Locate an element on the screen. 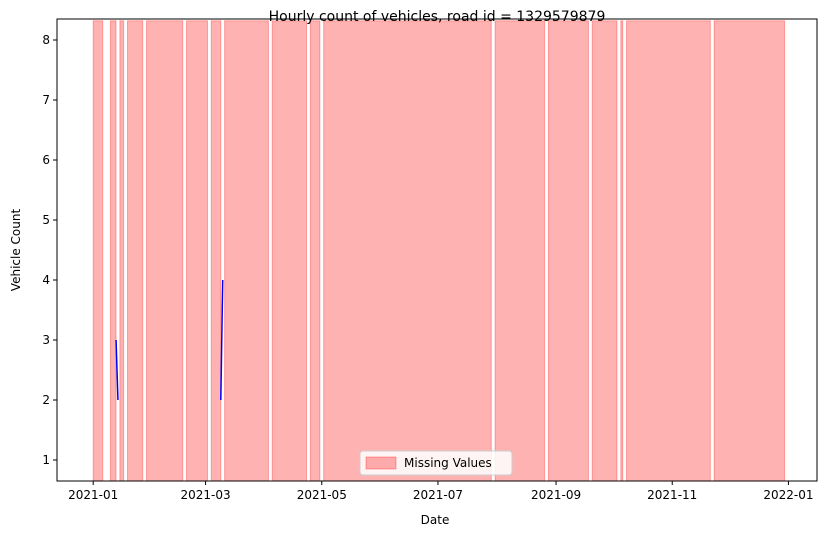  x-tick-label: 2021-07 is located at coordinates (438, 495).